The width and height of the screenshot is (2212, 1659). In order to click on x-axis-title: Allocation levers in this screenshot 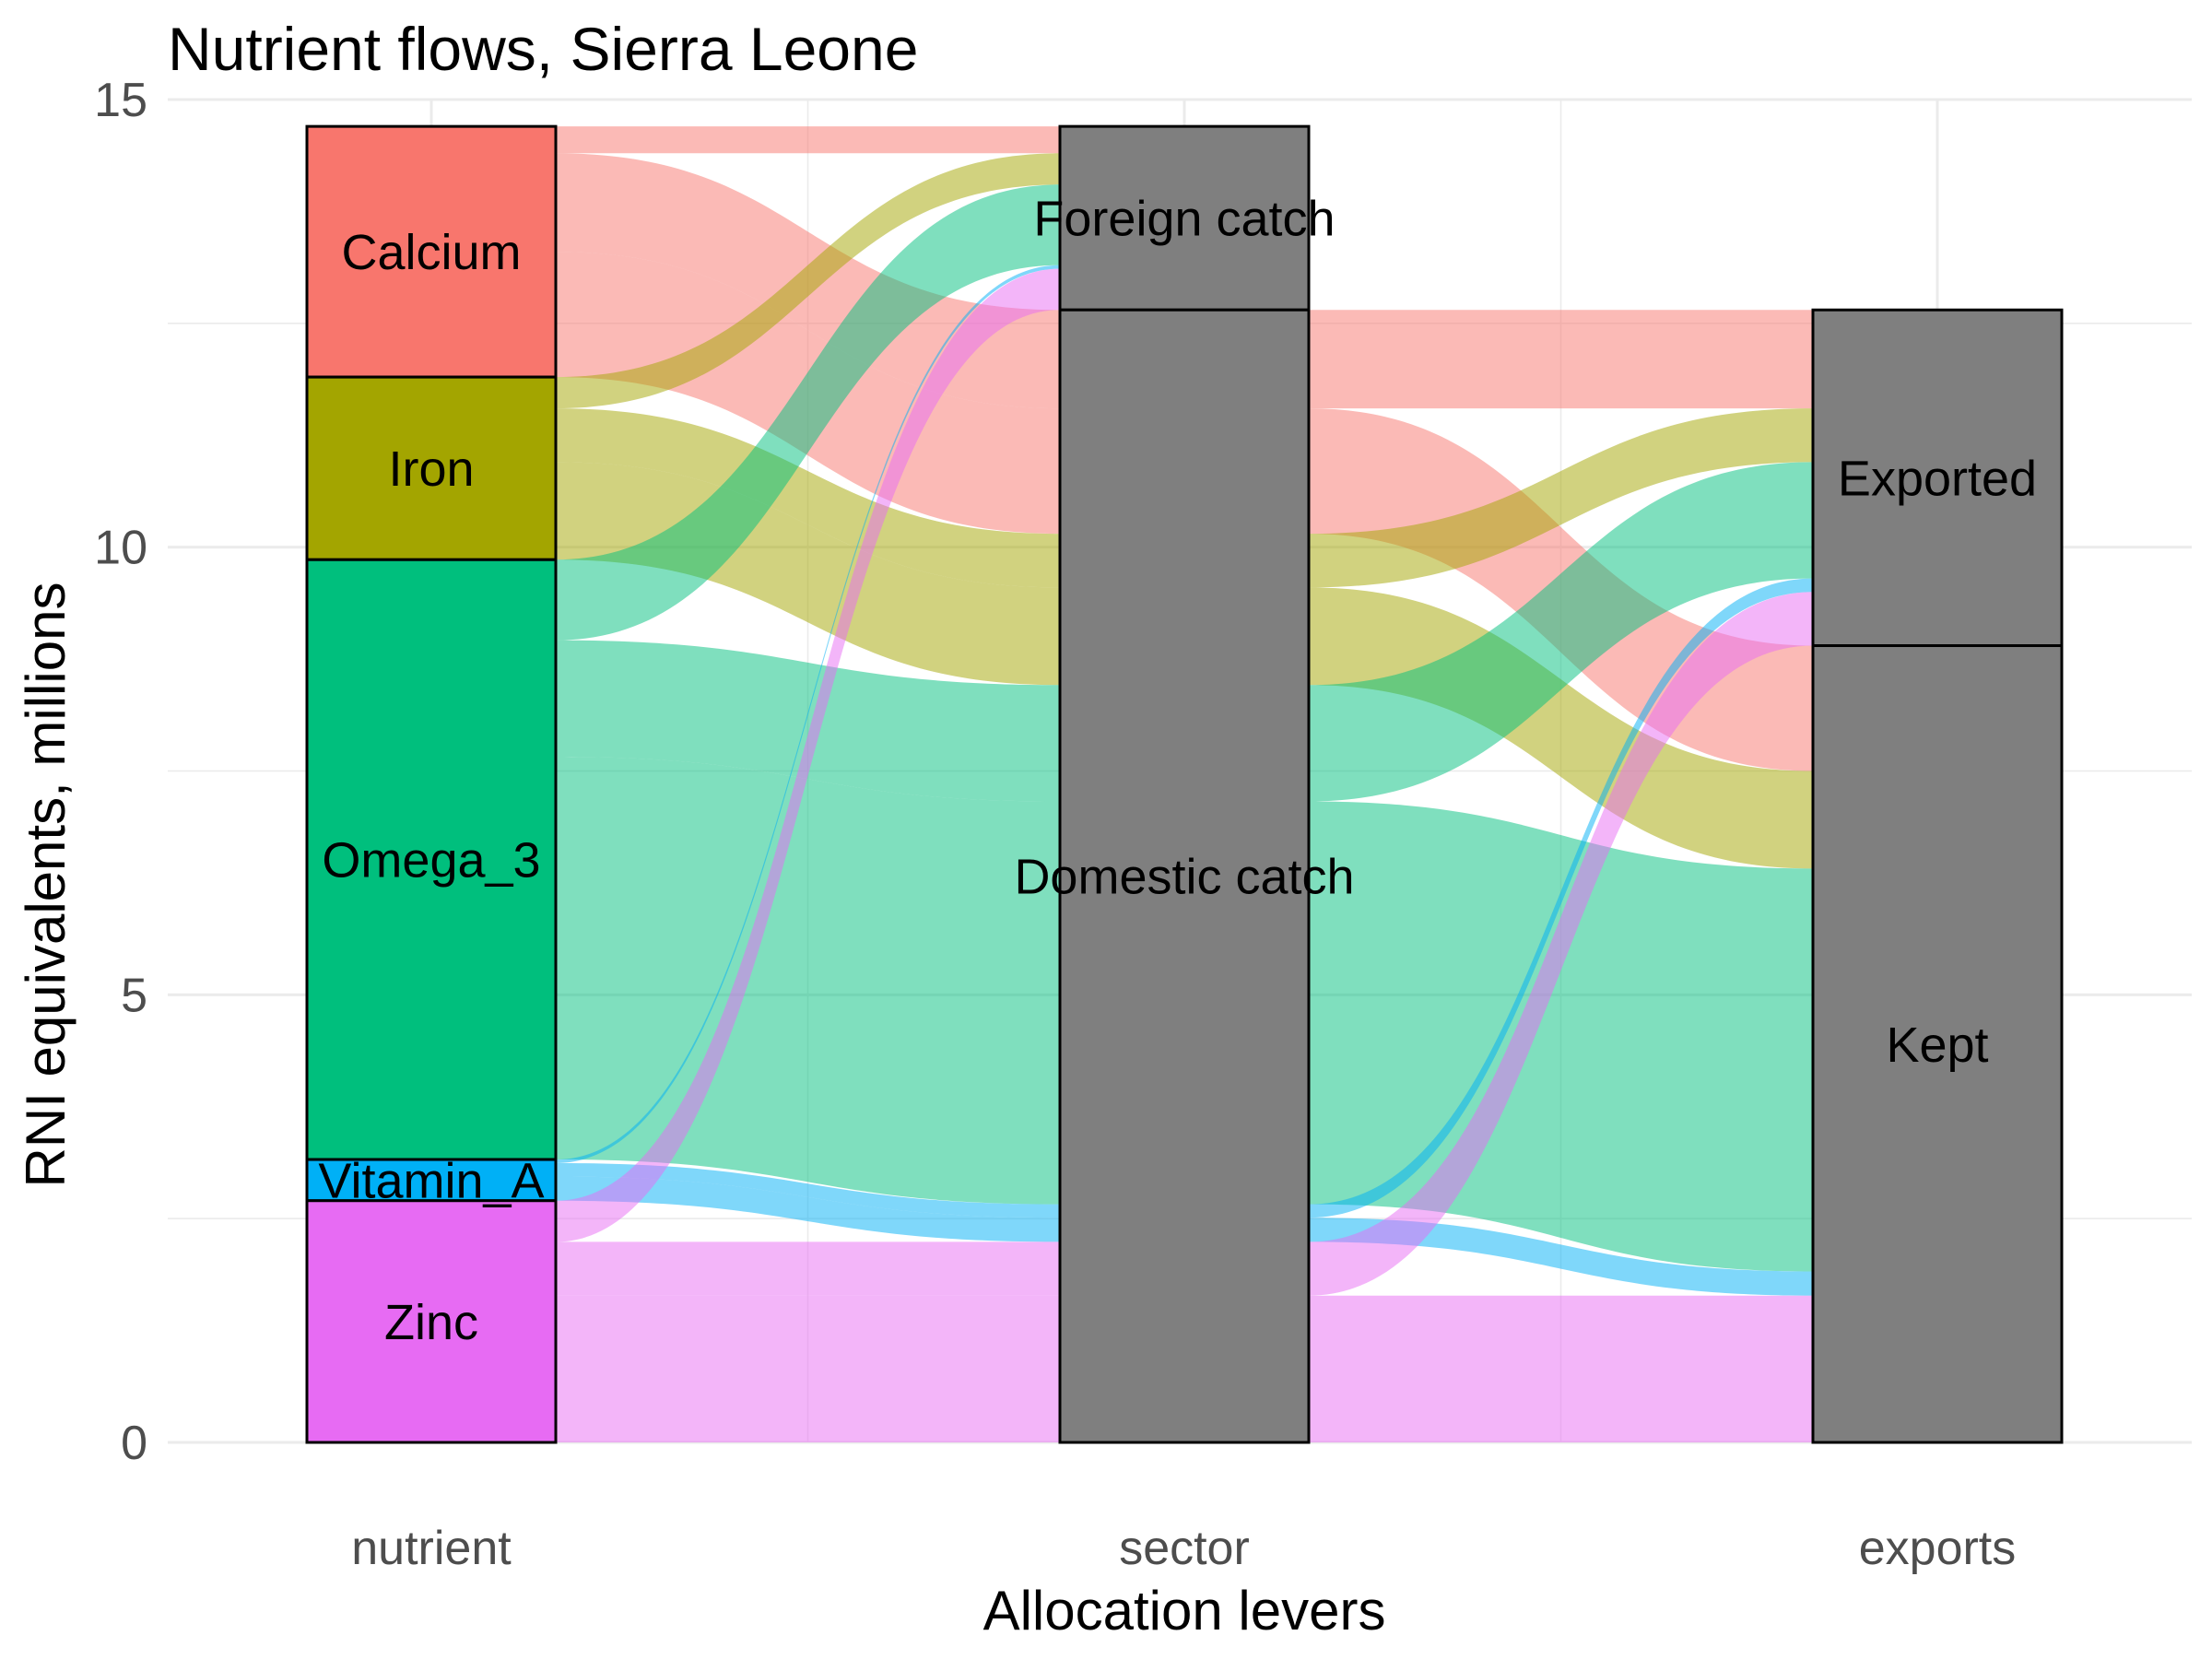, I will do `click(1184, 1610)`.